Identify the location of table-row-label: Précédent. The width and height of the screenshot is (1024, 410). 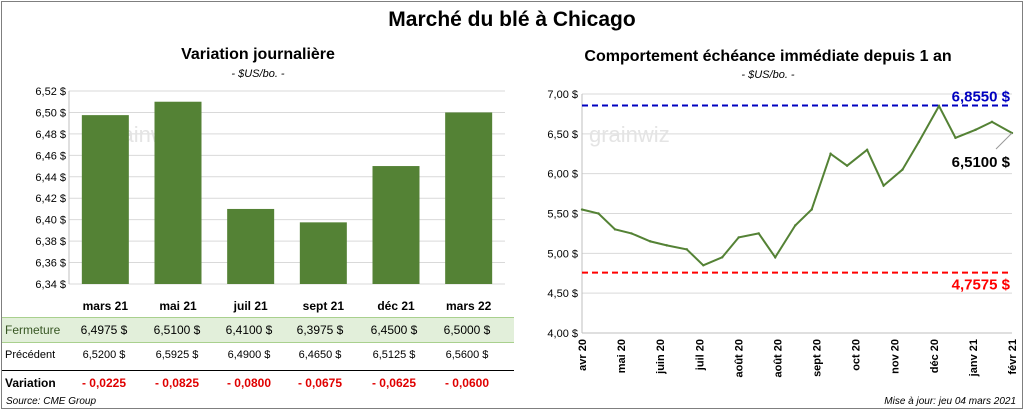
(30, 355).